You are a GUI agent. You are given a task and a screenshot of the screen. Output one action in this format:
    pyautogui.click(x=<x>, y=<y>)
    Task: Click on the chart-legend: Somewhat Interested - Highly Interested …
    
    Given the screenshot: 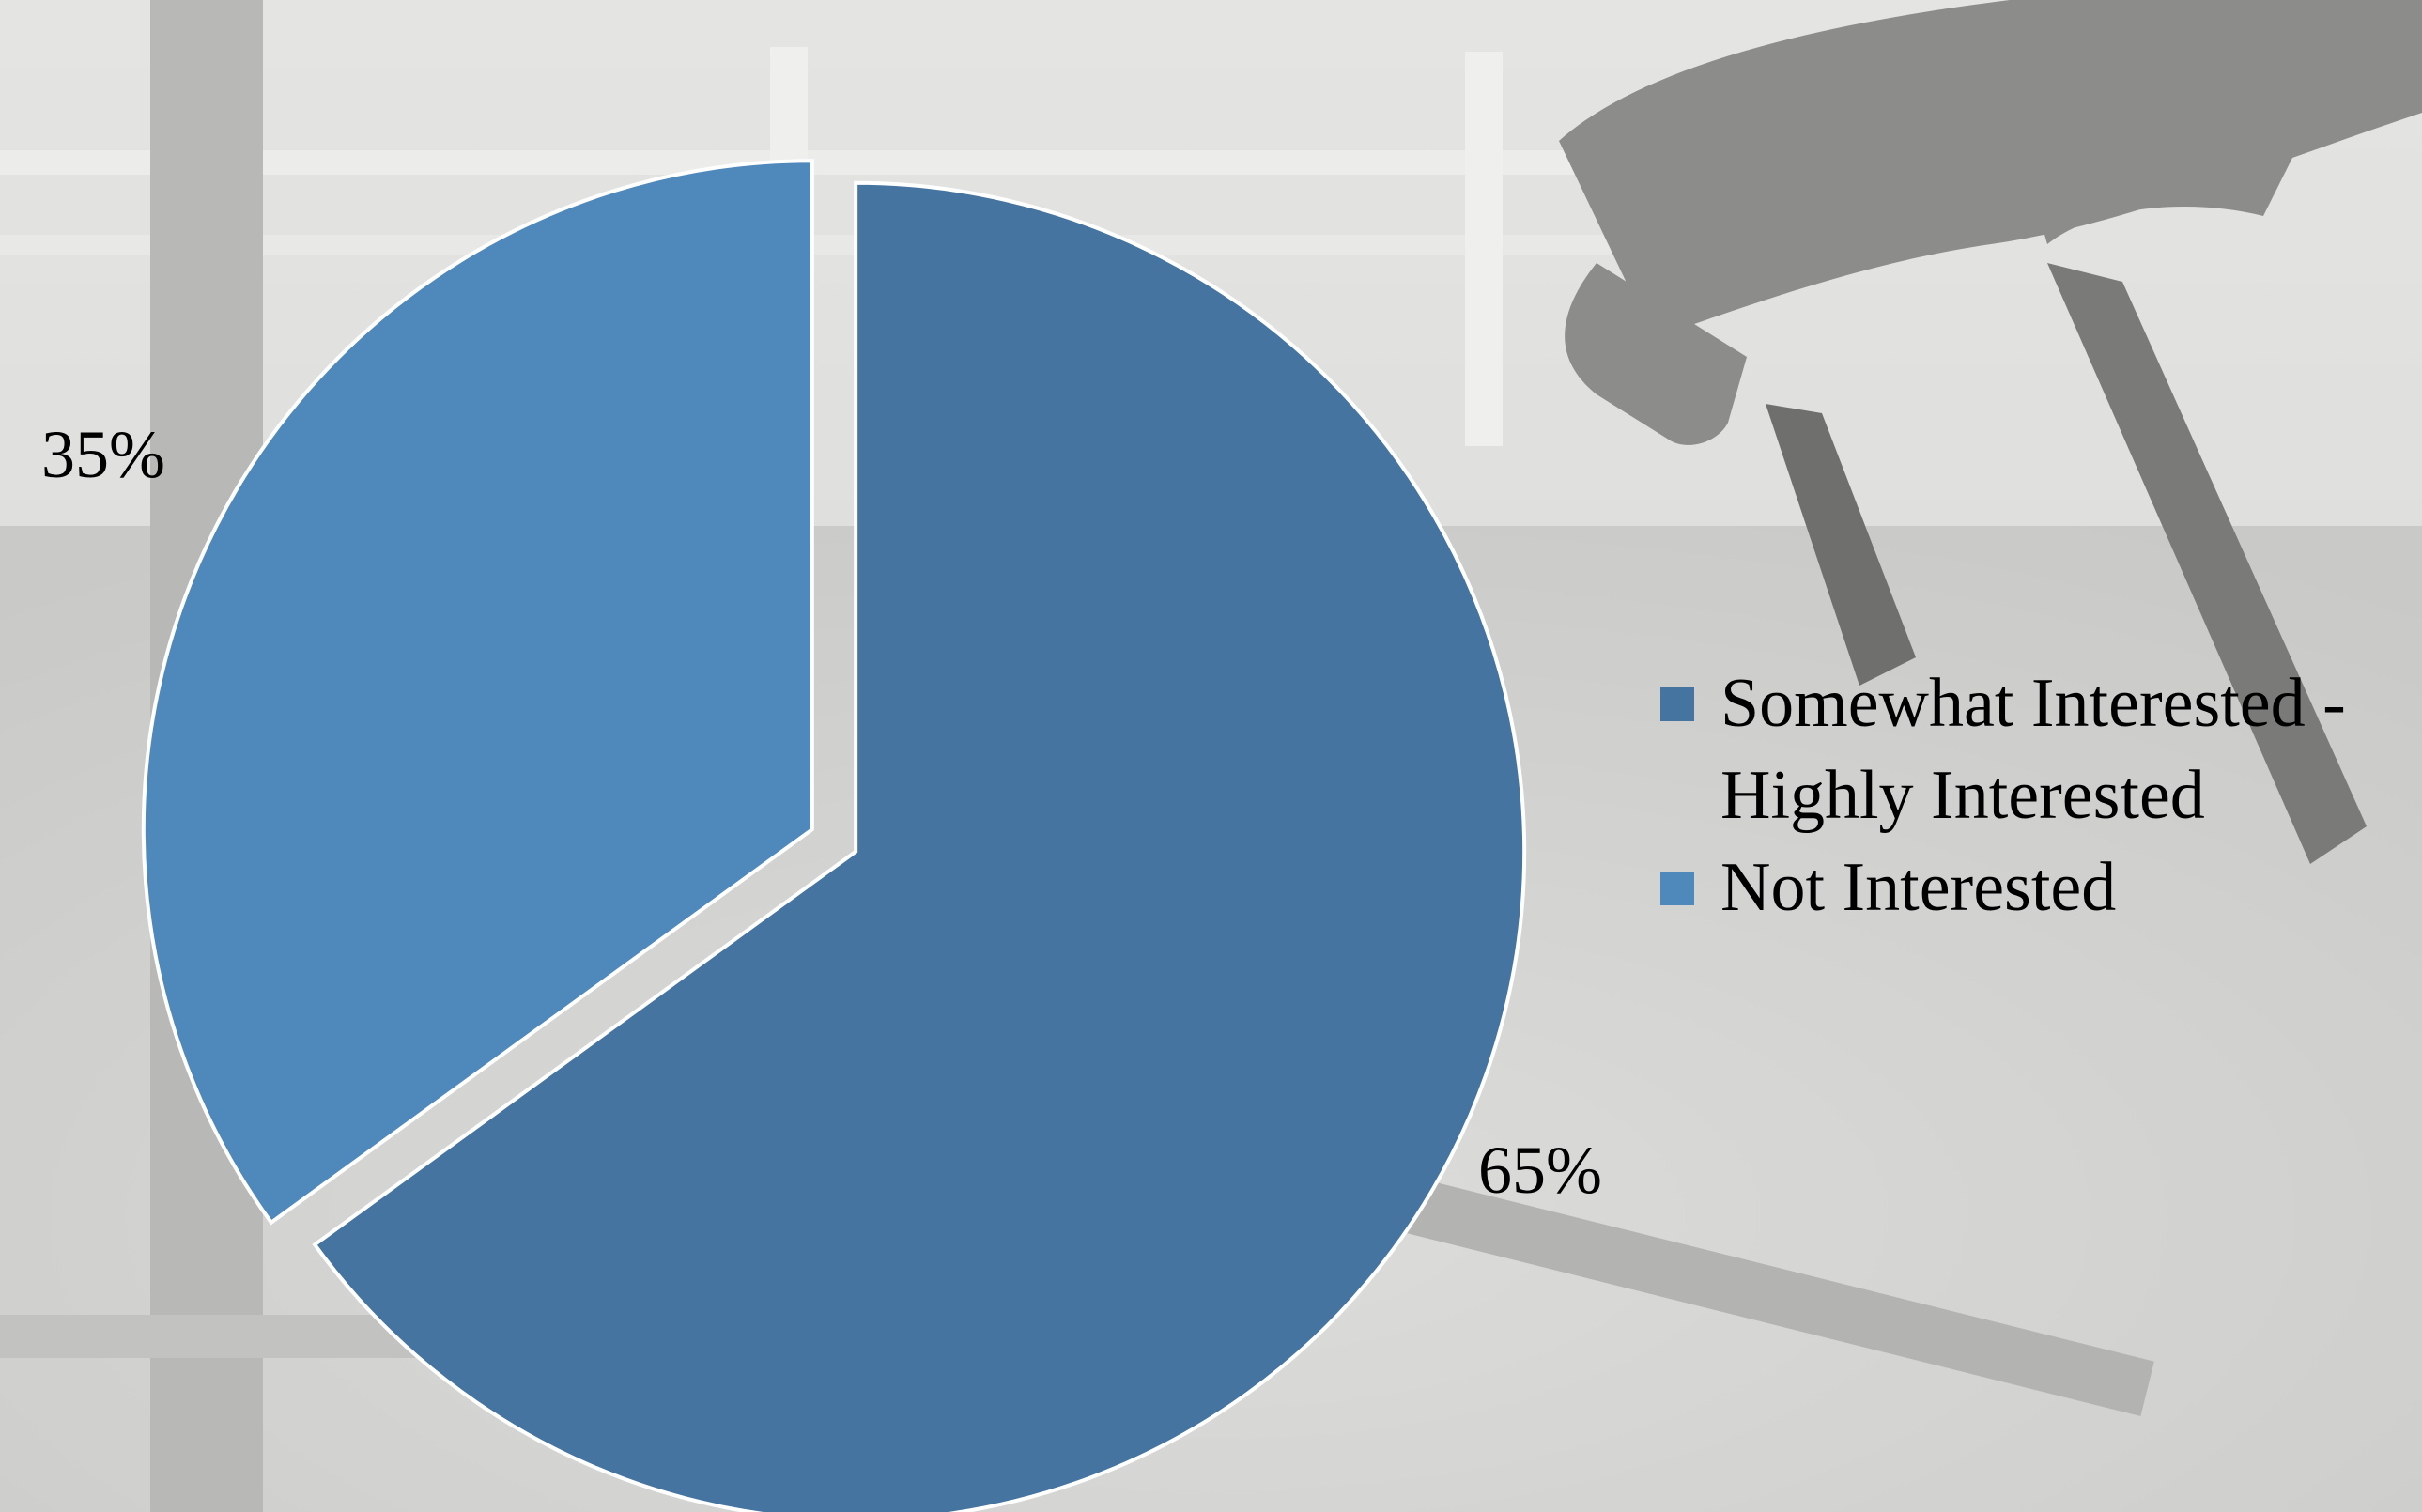 What is the action you would take?
    pyautogui.click(x=2041, y=795)
    